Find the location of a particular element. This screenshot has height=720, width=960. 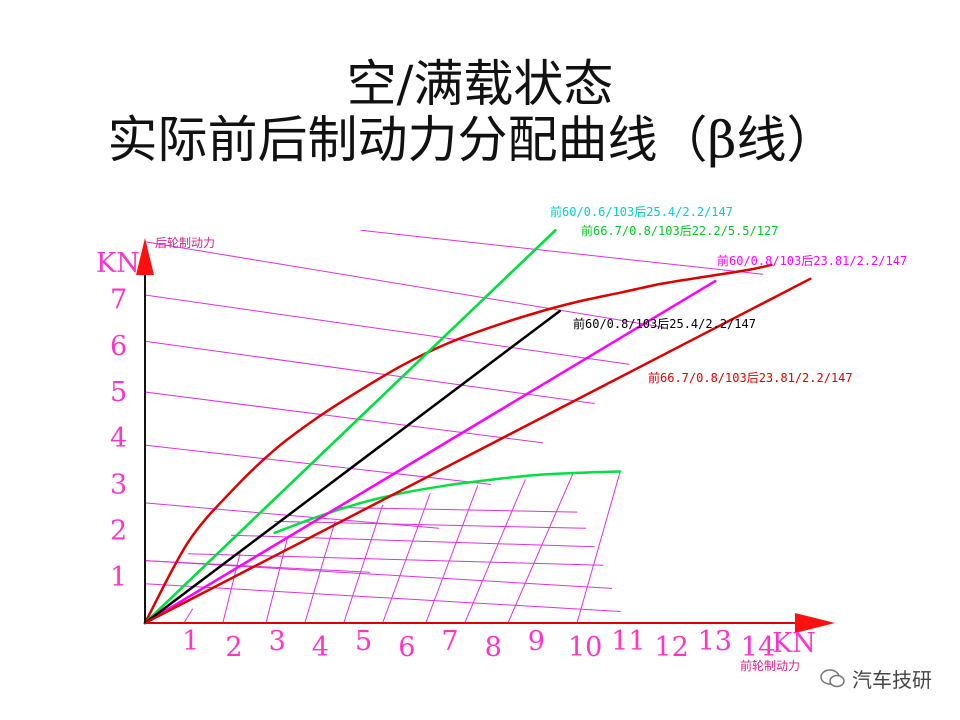

series-label-1: 前66.7/0.8/103后22.2/5.5/127 is located at coordinates (679, 230).